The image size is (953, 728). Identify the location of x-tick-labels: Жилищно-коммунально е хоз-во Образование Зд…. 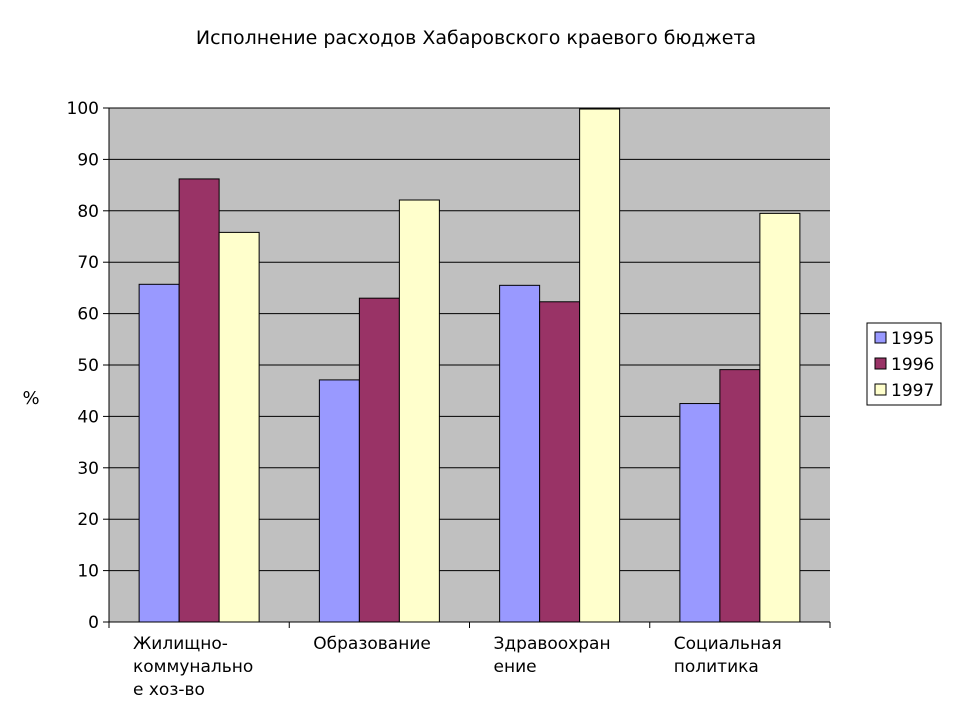
(457, 667).